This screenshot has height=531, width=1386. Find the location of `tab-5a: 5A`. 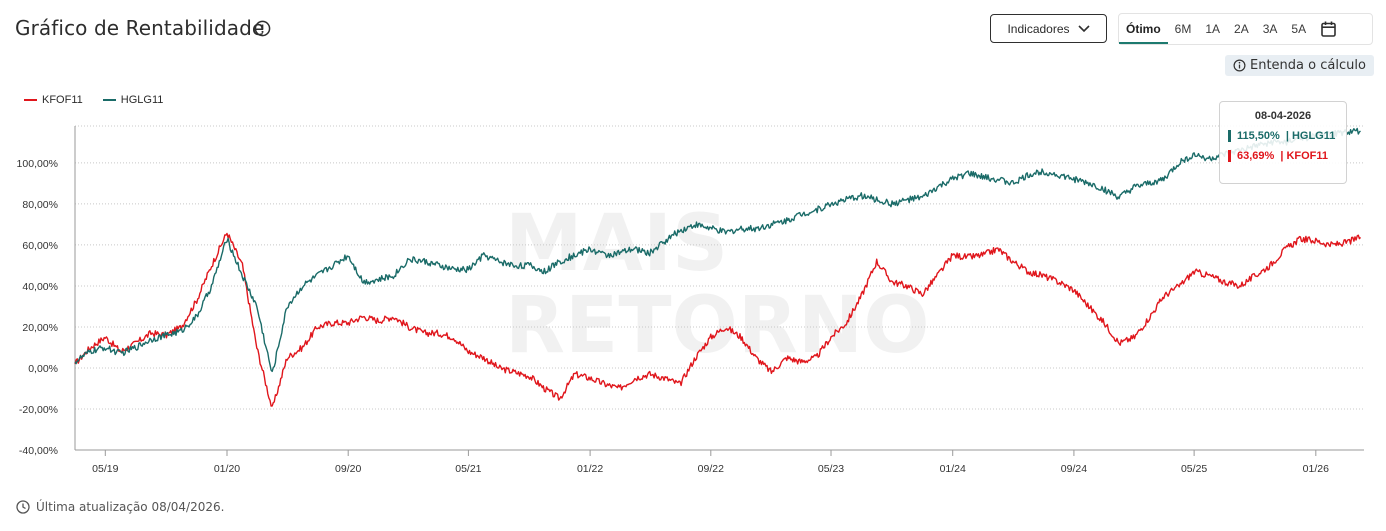

tab-5a: 5A is located at coordinates (1299, 29).